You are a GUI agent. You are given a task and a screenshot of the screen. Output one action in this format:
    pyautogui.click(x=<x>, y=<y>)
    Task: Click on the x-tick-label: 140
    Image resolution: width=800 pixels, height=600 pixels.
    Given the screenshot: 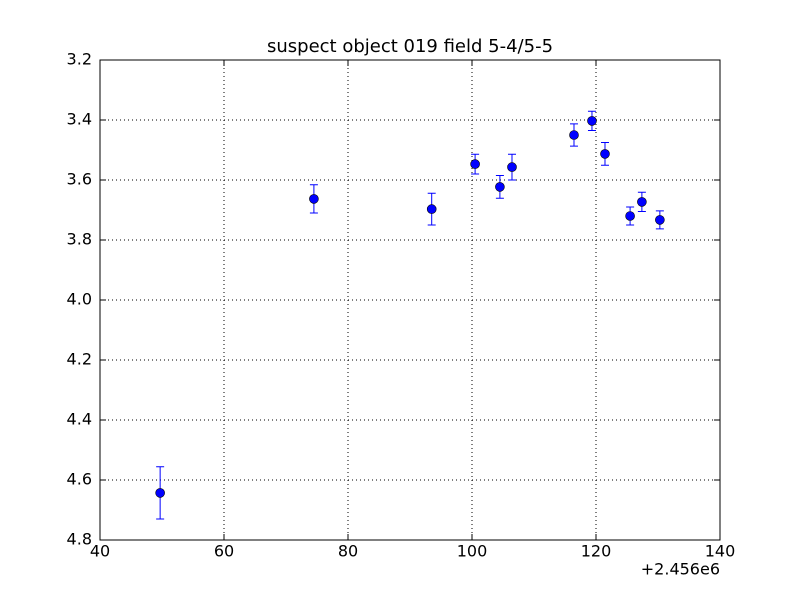 What is the action you would take?
    pyautogui.click(x=720, y=551)
    